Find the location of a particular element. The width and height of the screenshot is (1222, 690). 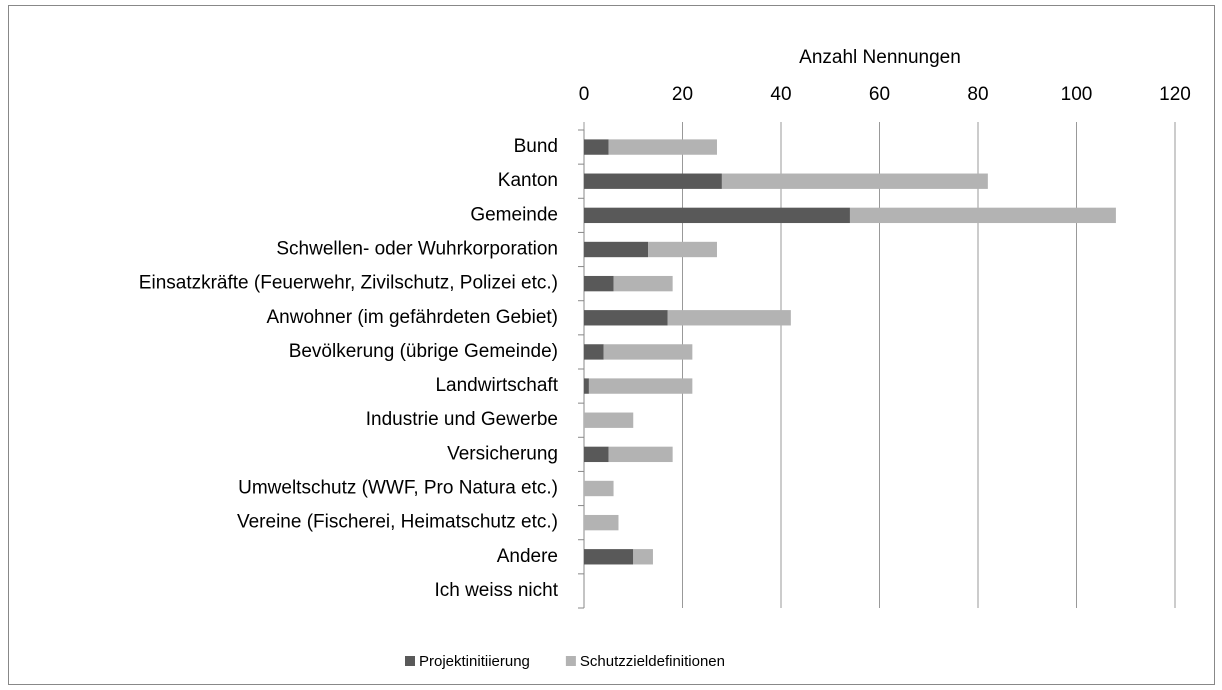

x-tick-label: 0 is located at coordinates (584, 94).